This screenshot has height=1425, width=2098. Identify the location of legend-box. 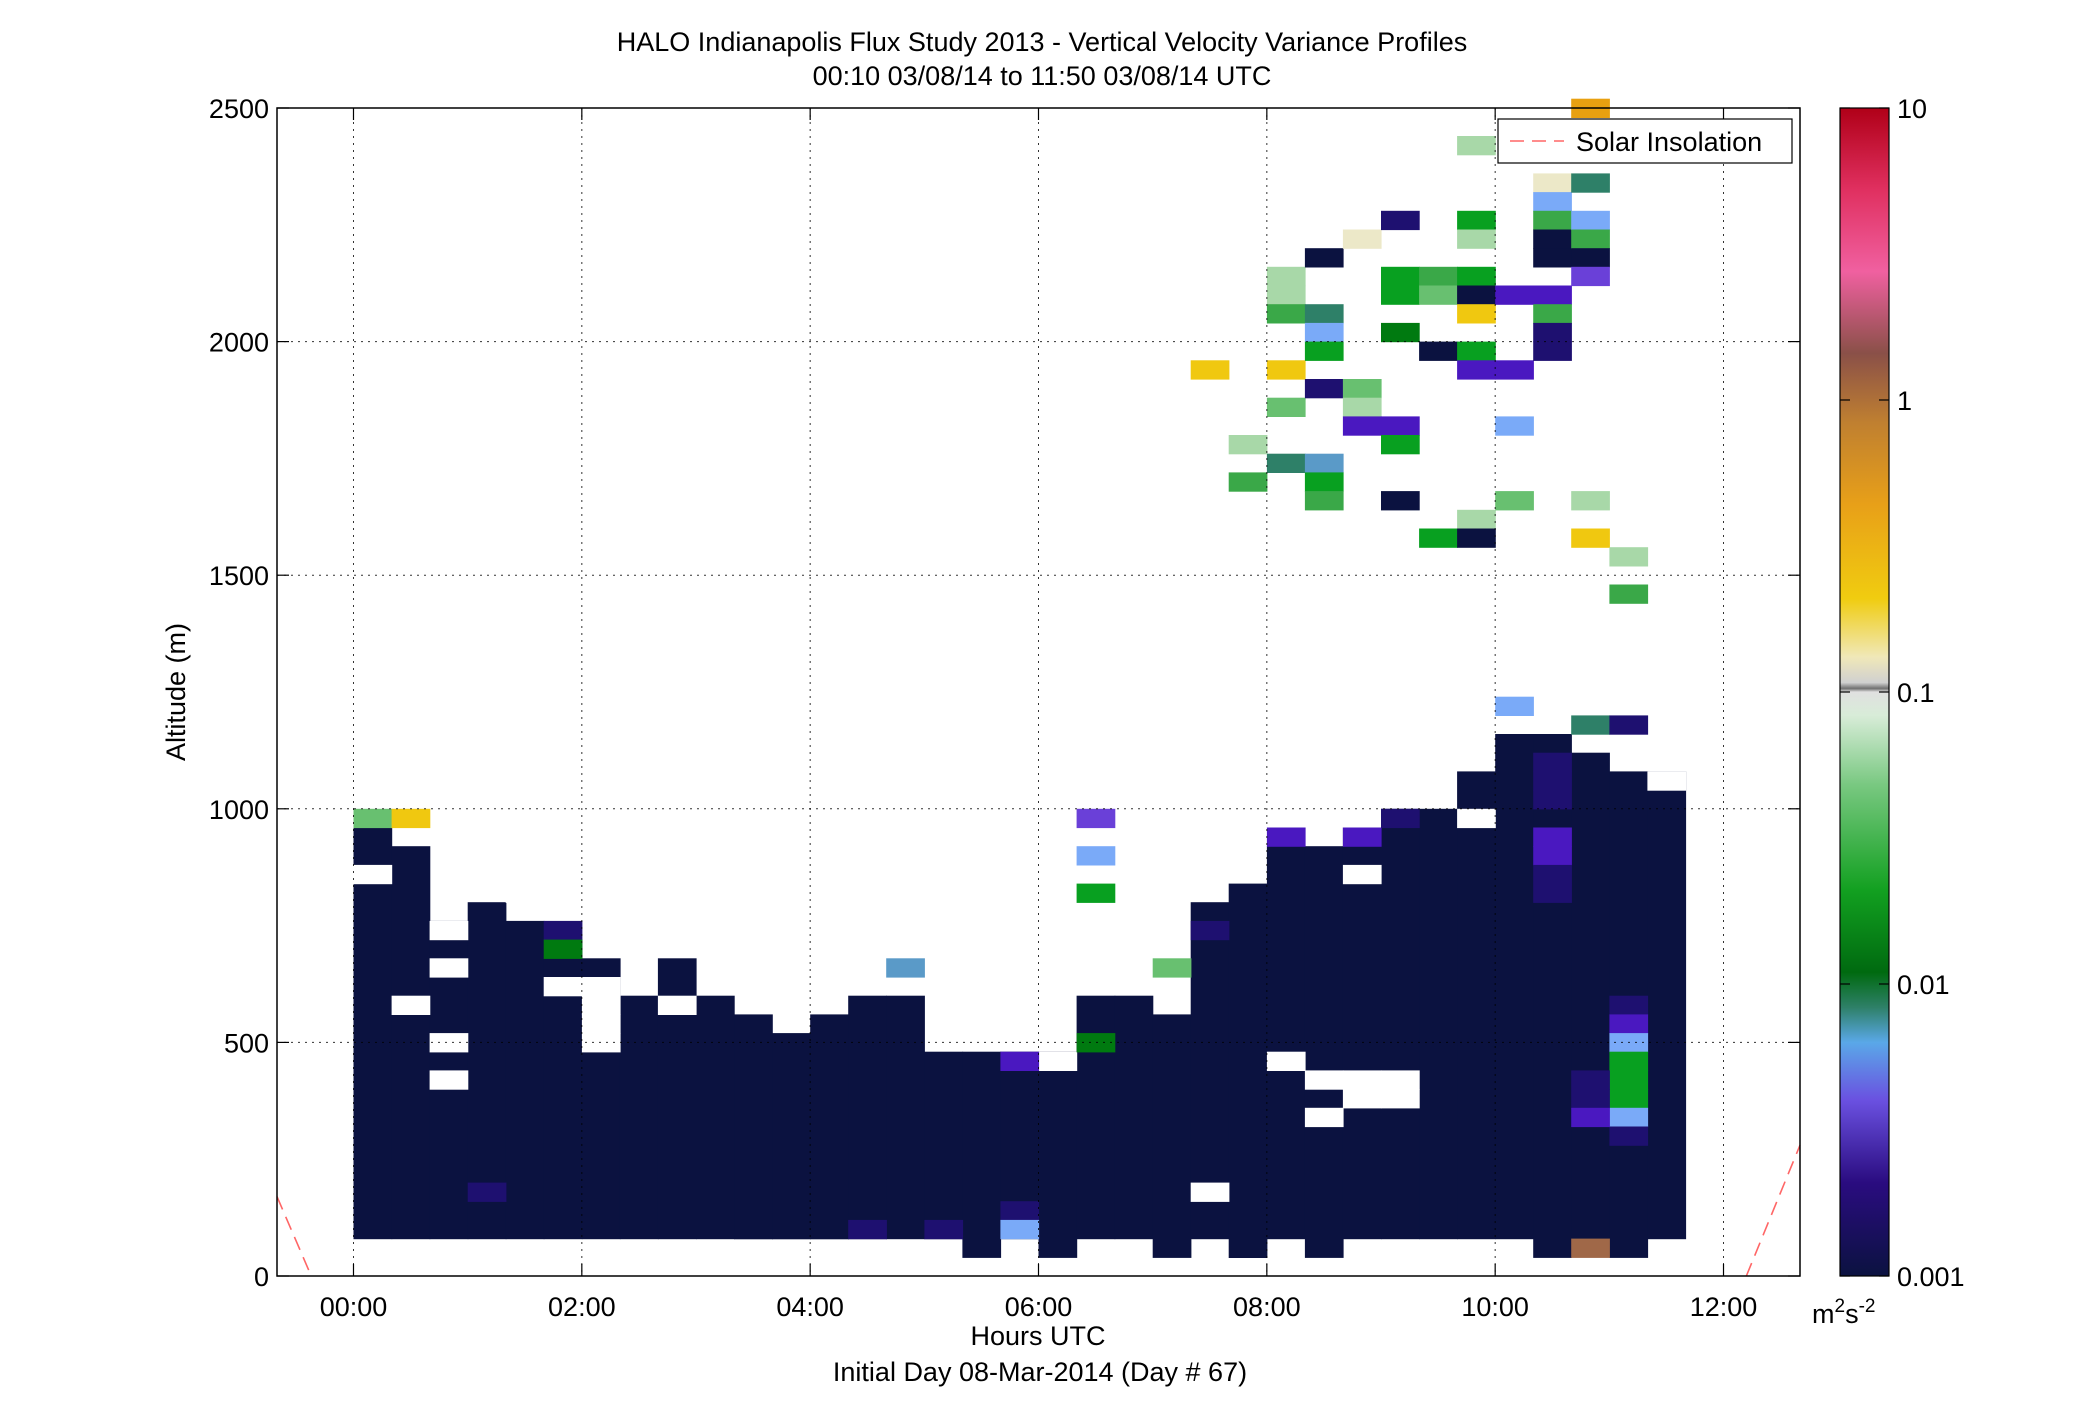
(1645, 141).